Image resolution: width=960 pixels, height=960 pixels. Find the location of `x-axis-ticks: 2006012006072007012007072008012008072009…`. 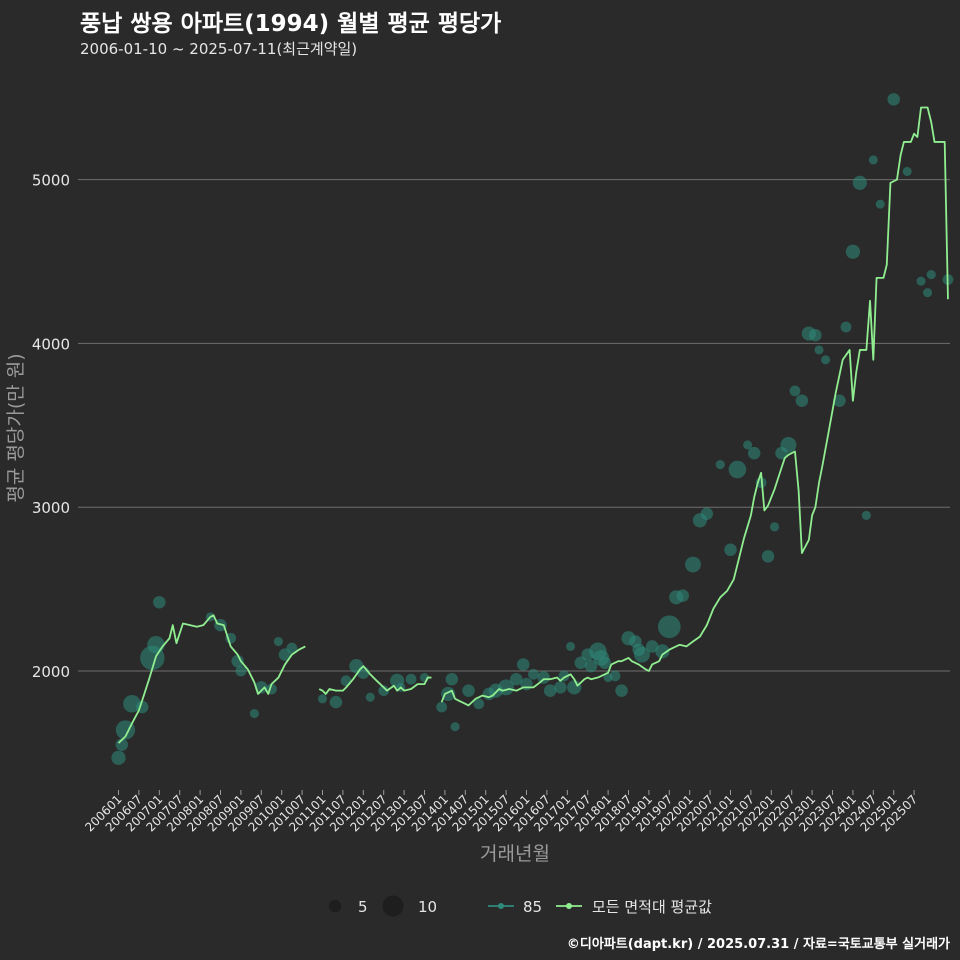

x-axis-ticks: 2006012006072007012007072008012008072009… is located at coordinates (501, 812).